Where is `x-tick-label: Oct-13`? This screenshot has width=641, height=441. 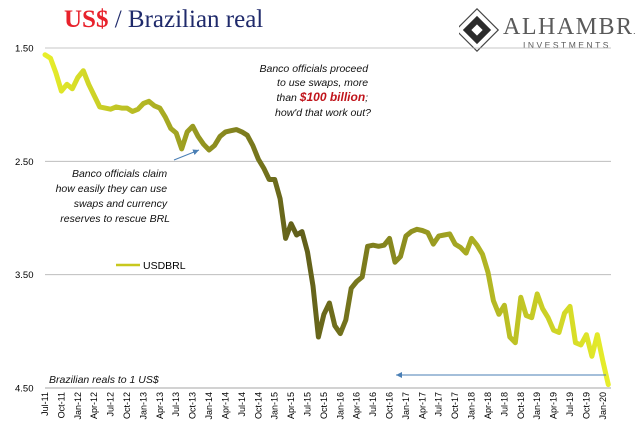
x-tick-label: Oct-13 is located at coordinates (193, 405).